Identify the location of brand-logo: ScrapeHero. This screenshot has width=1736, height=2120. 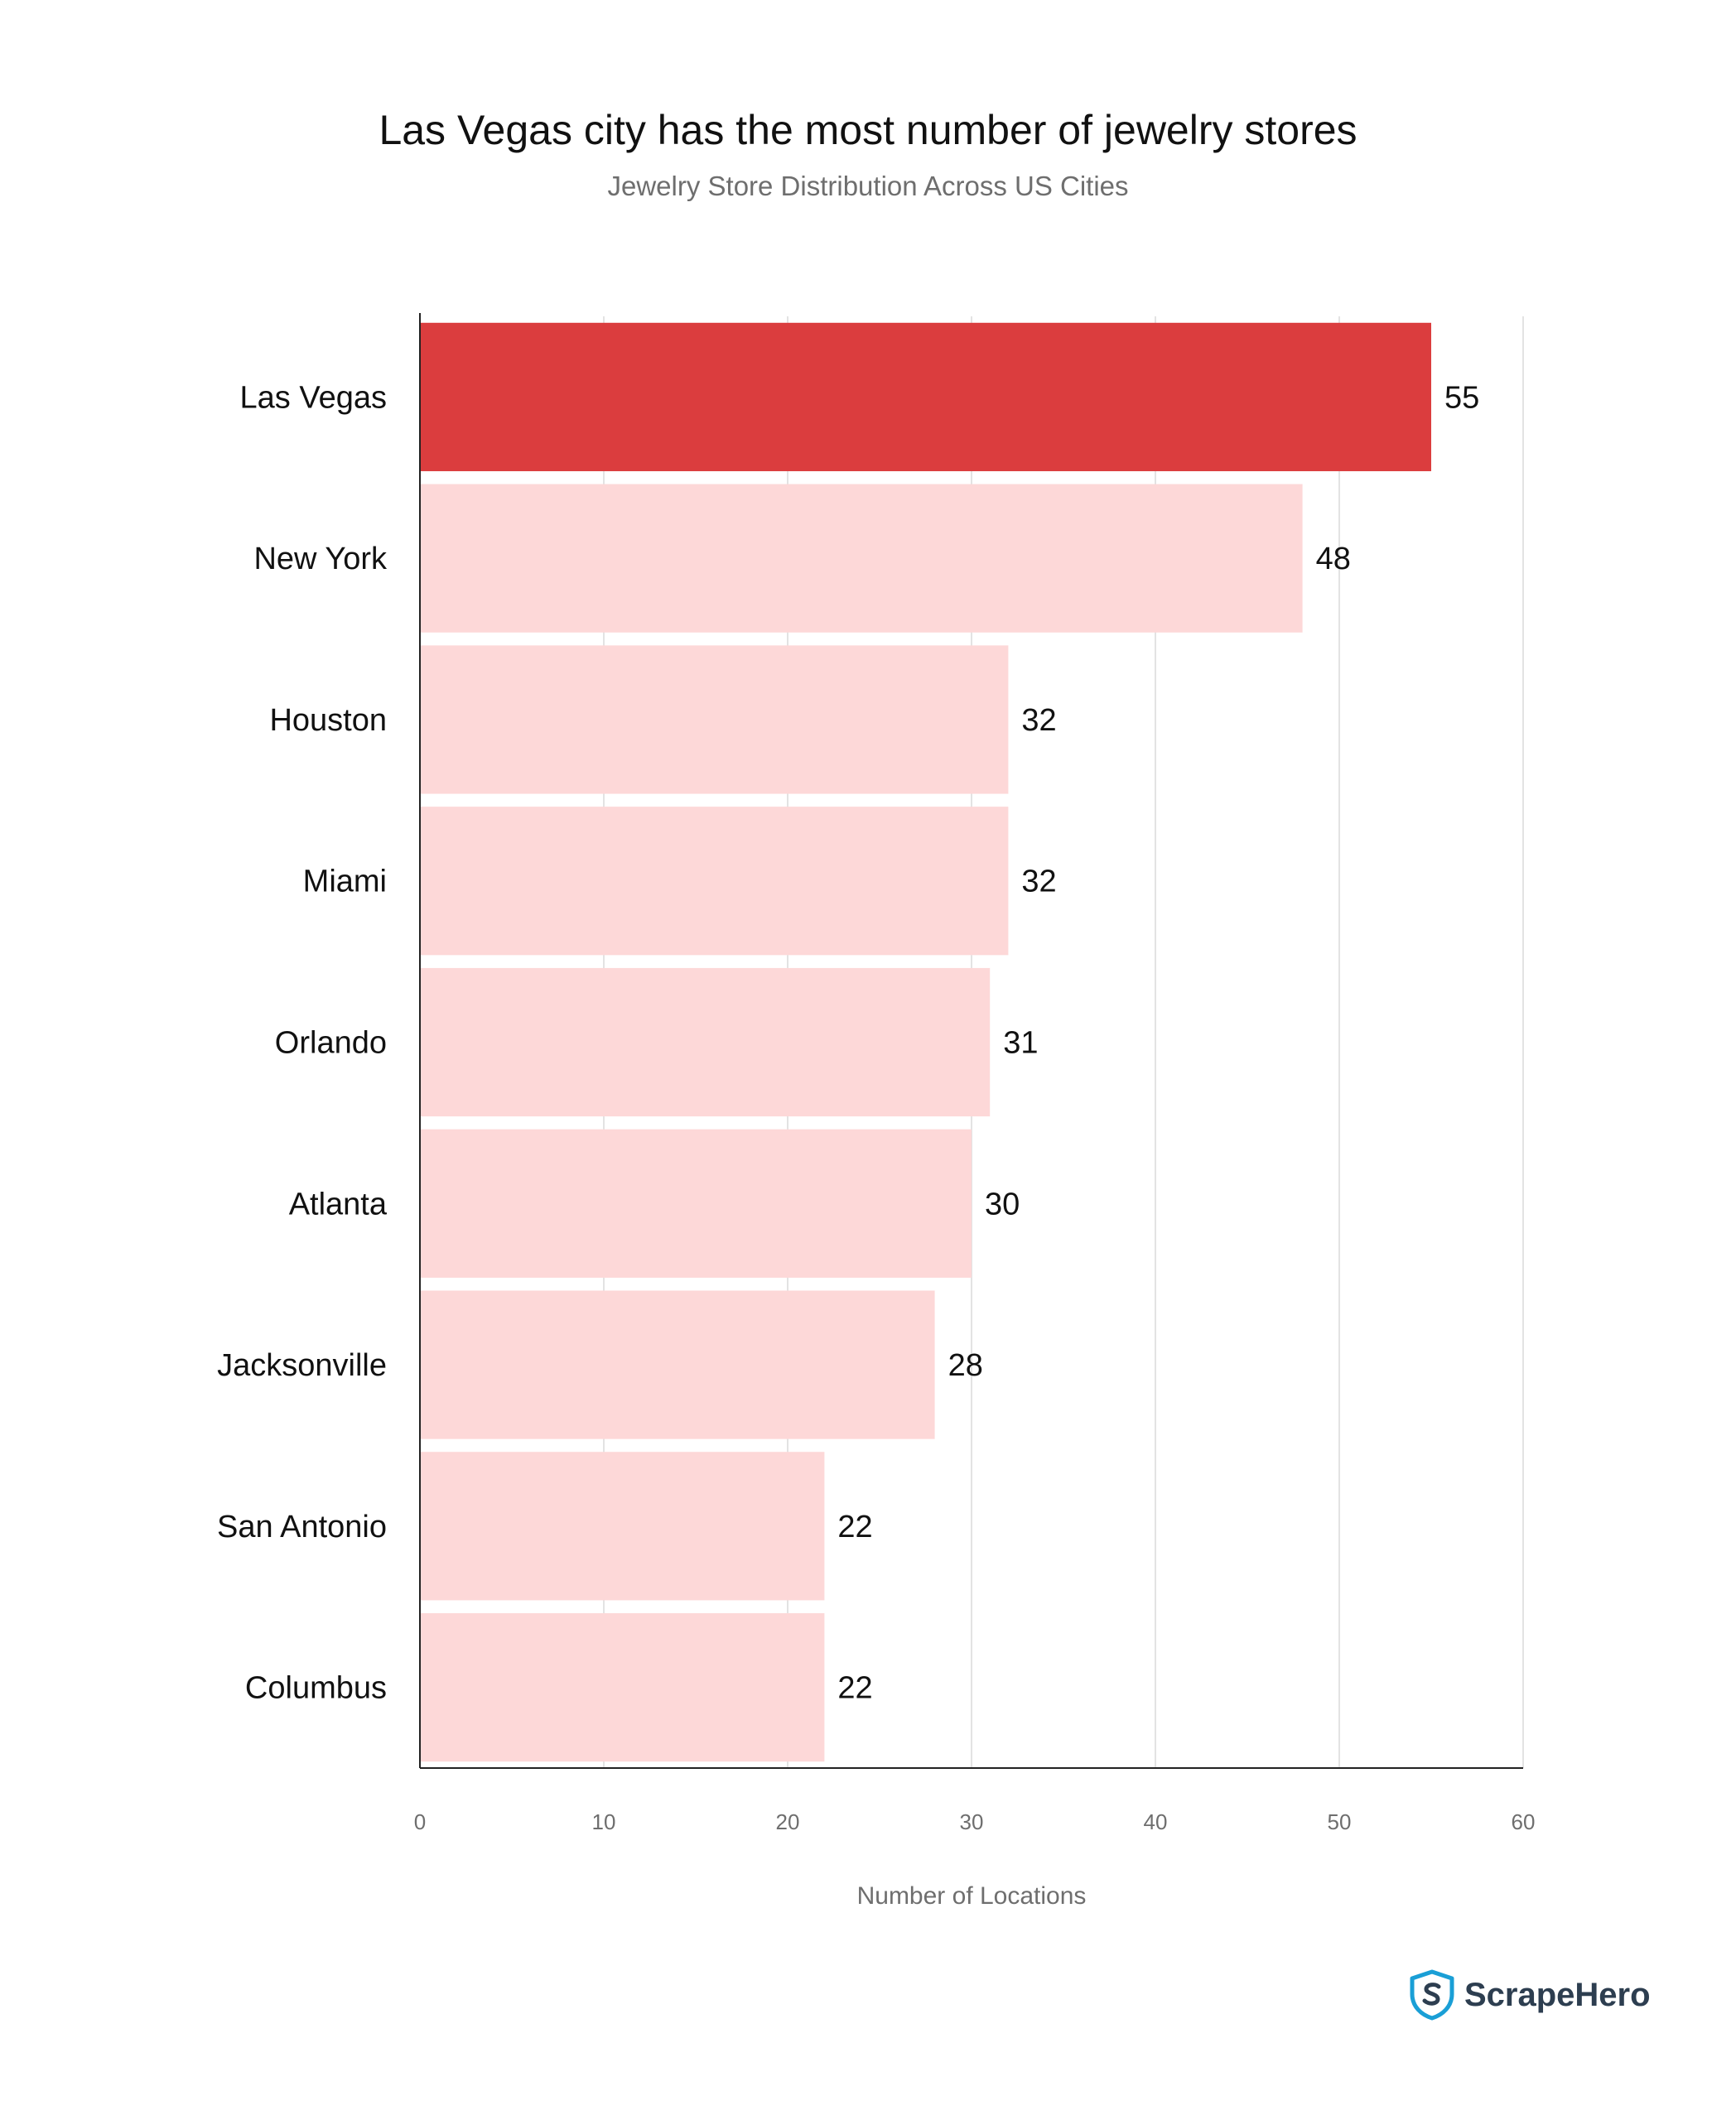
(1529, 1995).